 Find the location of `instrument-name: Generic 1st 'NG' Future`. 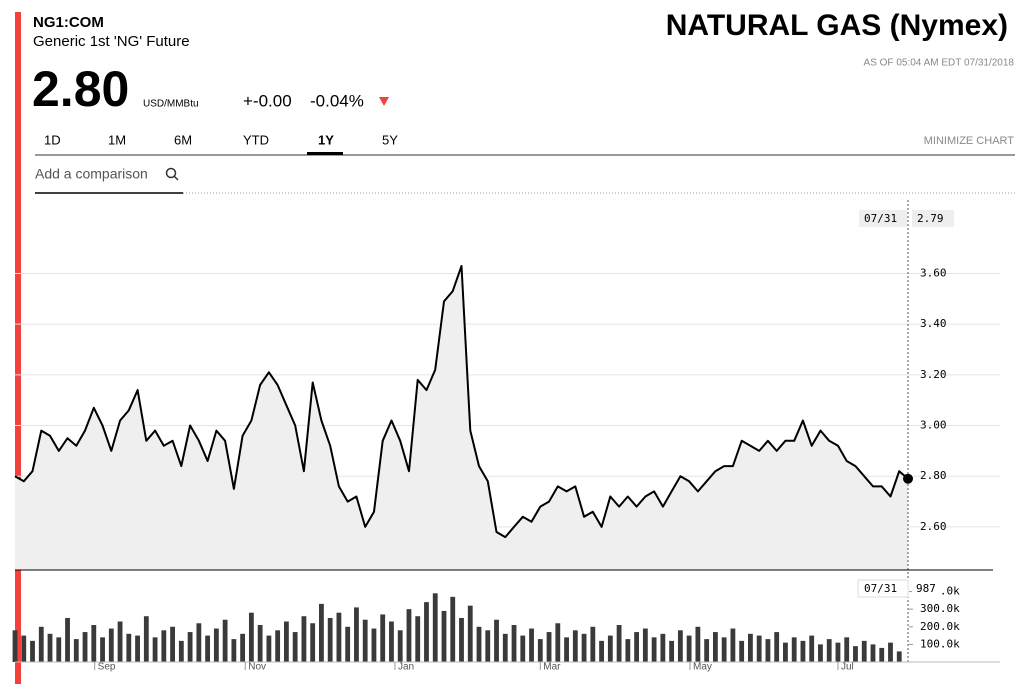

instrument-name: Generic 1st 'NG' Future is located at coordinates (111, 41).